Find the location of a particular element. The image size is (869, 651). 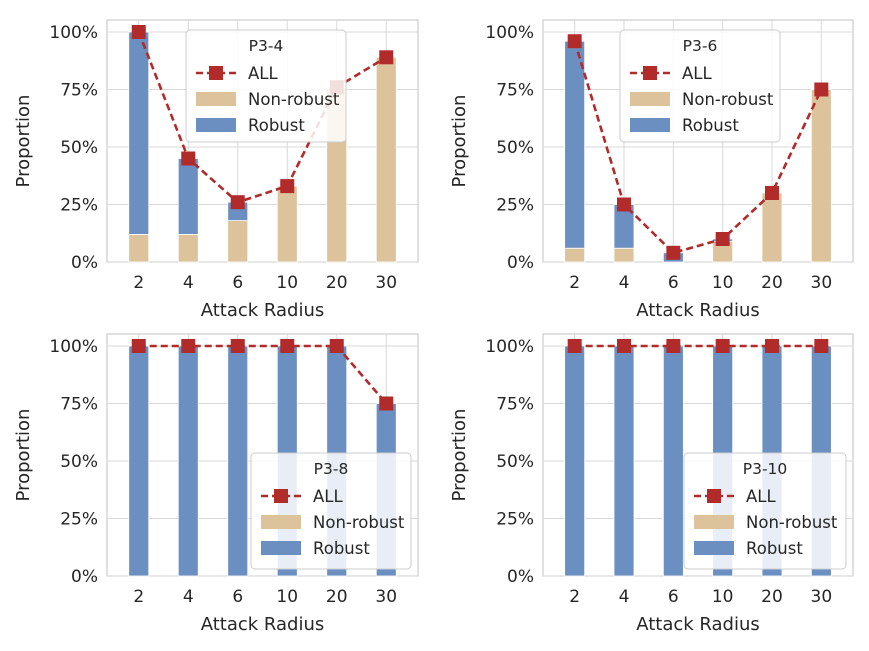

legend: P3-8 ALL Non-robust Robust is located at coordinates (331, 511).